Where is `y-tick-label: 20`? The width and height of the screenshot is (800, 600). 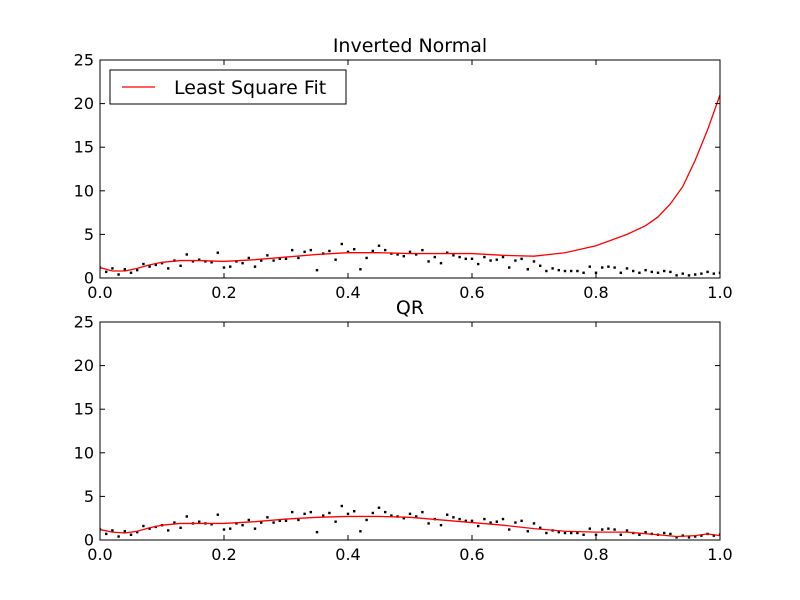 y-tick-label: 20 is located at coordinates (84, 365).